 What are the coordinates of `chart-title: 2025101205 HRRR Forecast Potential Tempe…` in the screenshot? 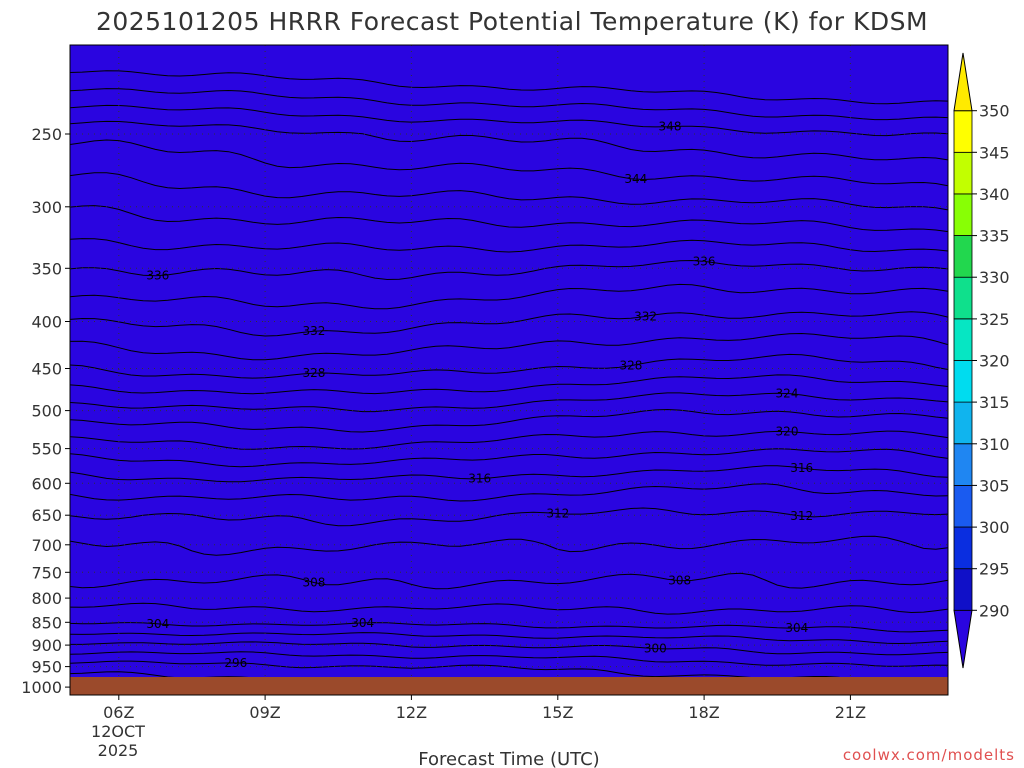 It's located at (512, 21).